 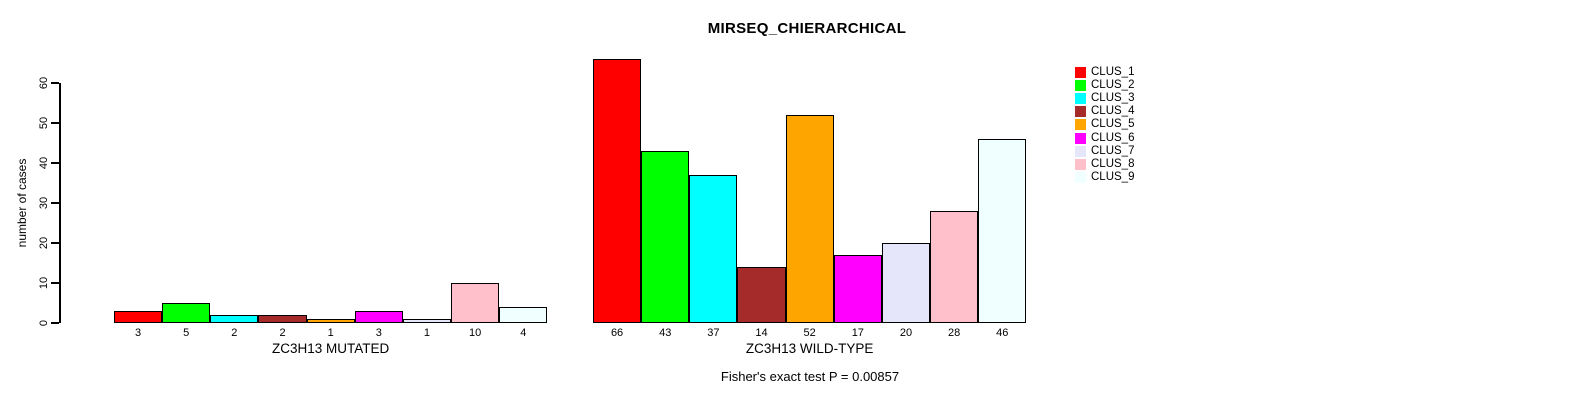 I want to click on legend-item: CLUS_4, so click(x=1104, y=111).